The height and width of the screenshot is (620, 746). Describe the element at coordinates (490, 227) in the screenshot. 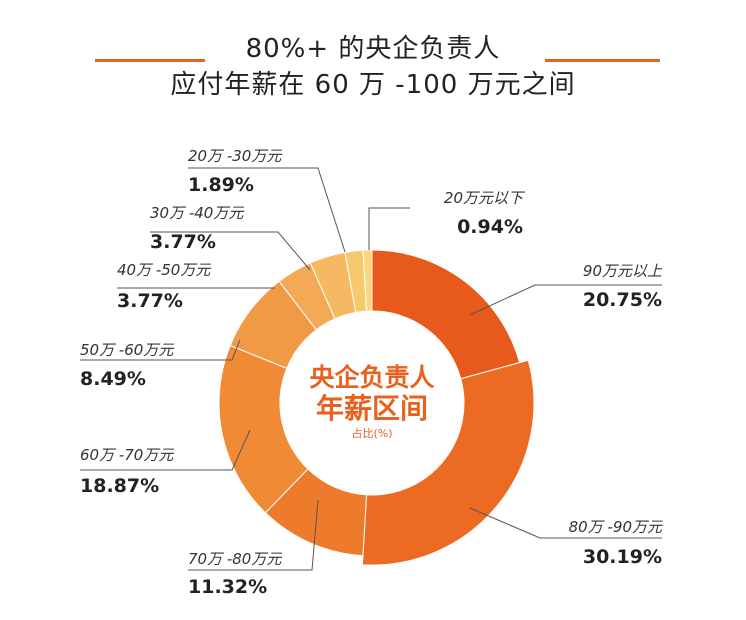

I see `slice-label-value: 0.94%` at that location.